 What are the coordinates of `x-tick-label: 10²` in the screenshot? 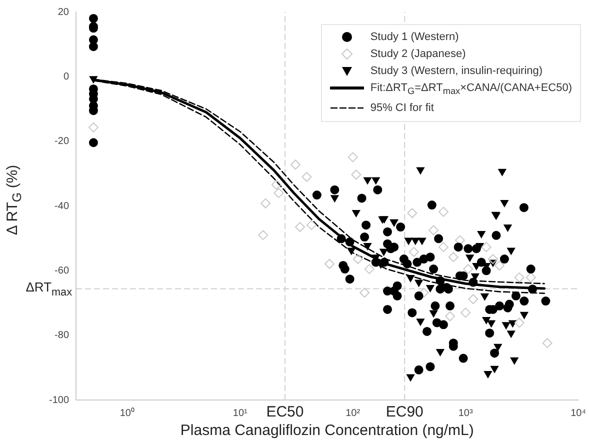 It's located at (353, 413).